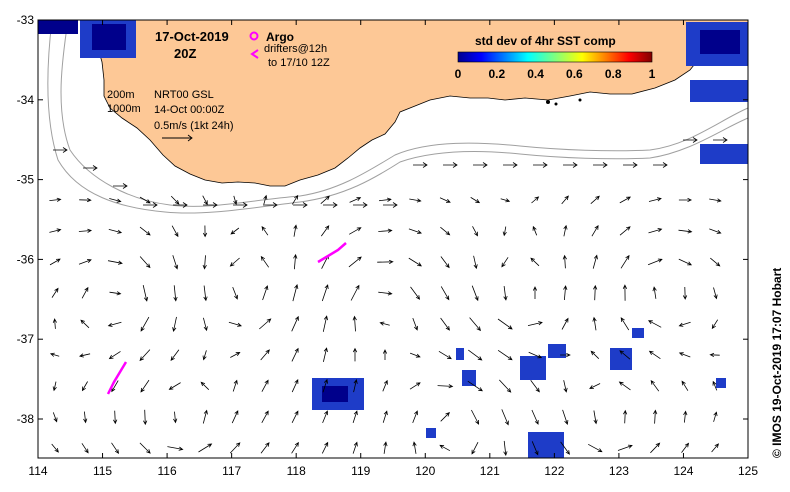 The image size is (790, 492). What do you see at coordinates (167, 471) in the screenshot?
I see `x-tick-label: 116` at bounding box center [167, 471].